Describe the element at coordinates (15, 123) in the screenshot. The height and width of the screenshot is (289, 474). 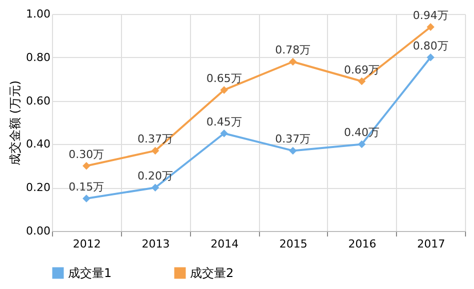
I see `y-axis-title: 成交金额 (万元)` at that location.